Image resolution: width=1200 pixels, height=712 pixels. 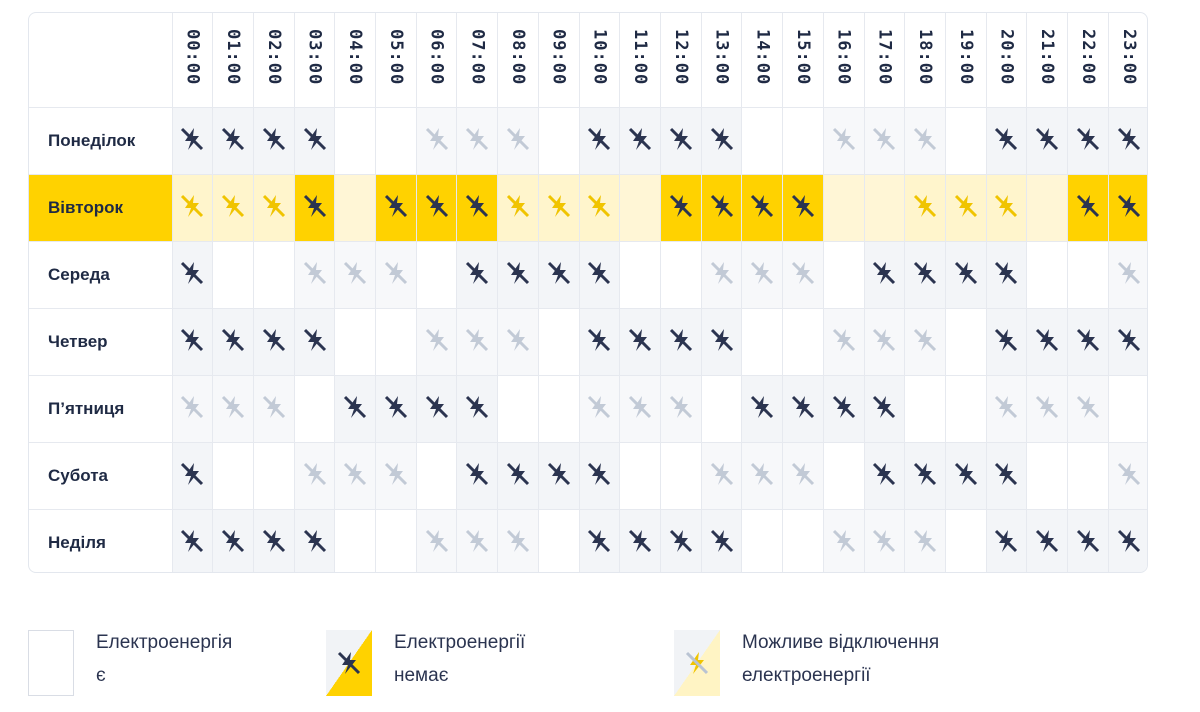 What do you see at coordinates (477, 60) in the screenshot?
I see `hour-header: 07:00` at bounding box center [477, 60].